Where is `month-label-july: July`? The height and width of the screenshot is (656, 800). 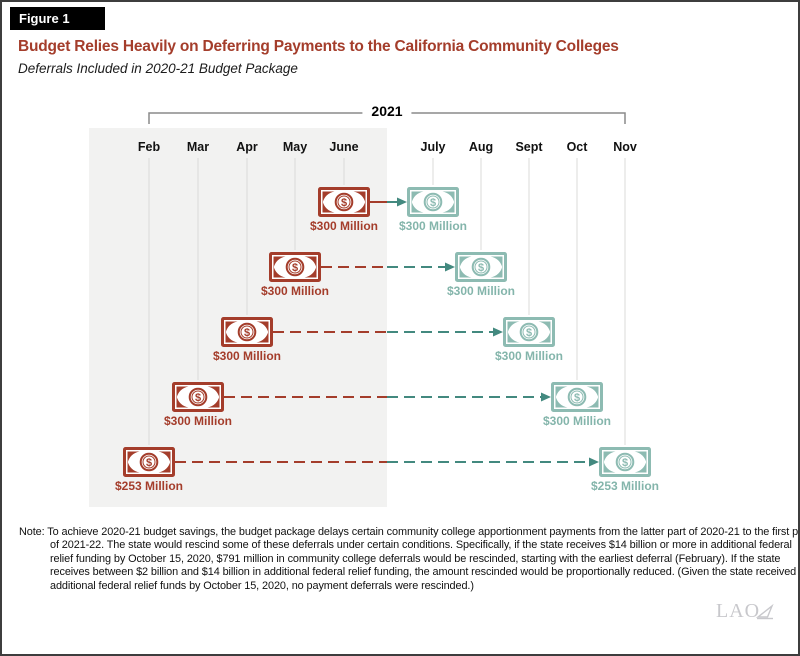 month-label-july: July is located at coordinates (433, 147).